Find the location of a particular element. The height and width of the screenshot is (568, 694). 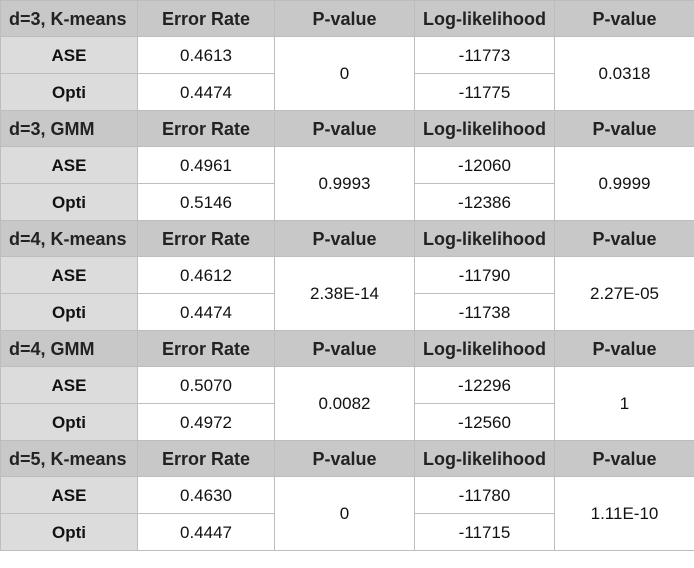

p-value-error-cell: 2.38E-14 is located at coordinates (344, 293).